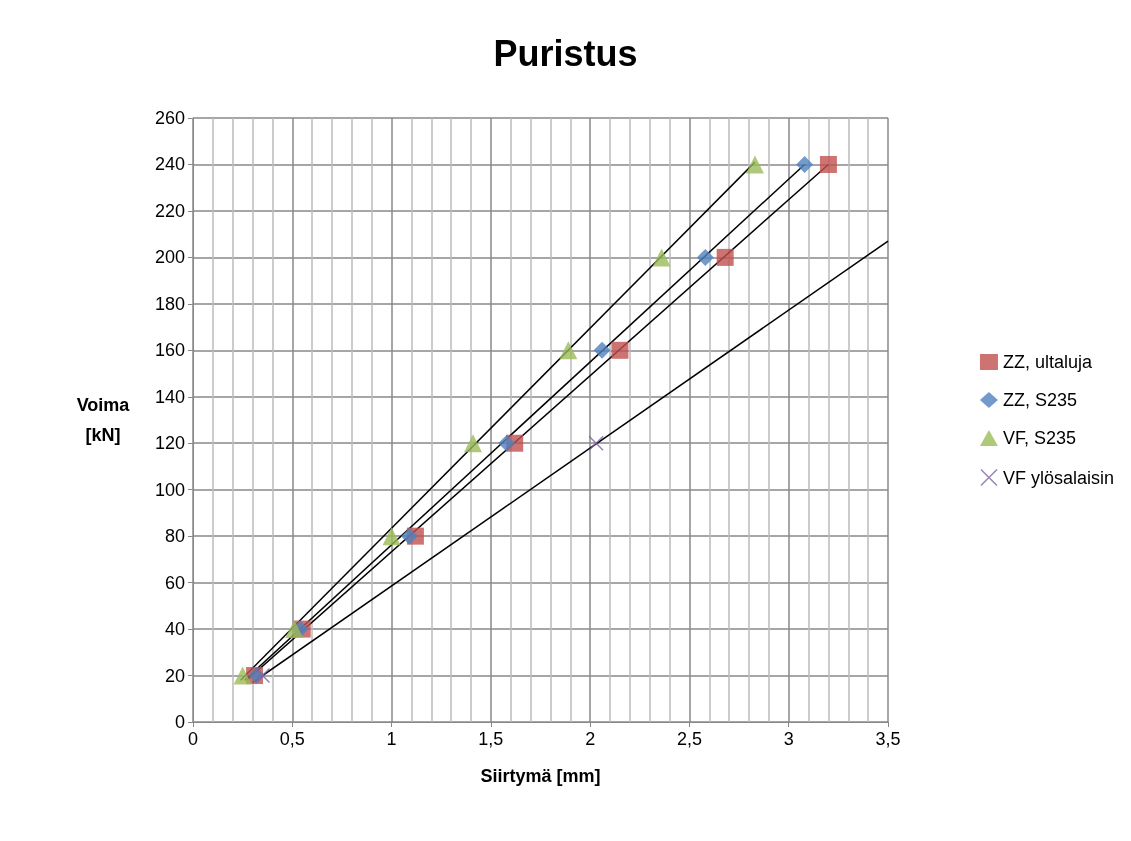 Image resolution: width=1131 pixels, height=841 pixels. Describe the element at coordinates (169, 443) in the screenshot. I see `y-tick-label: 120` at that location.